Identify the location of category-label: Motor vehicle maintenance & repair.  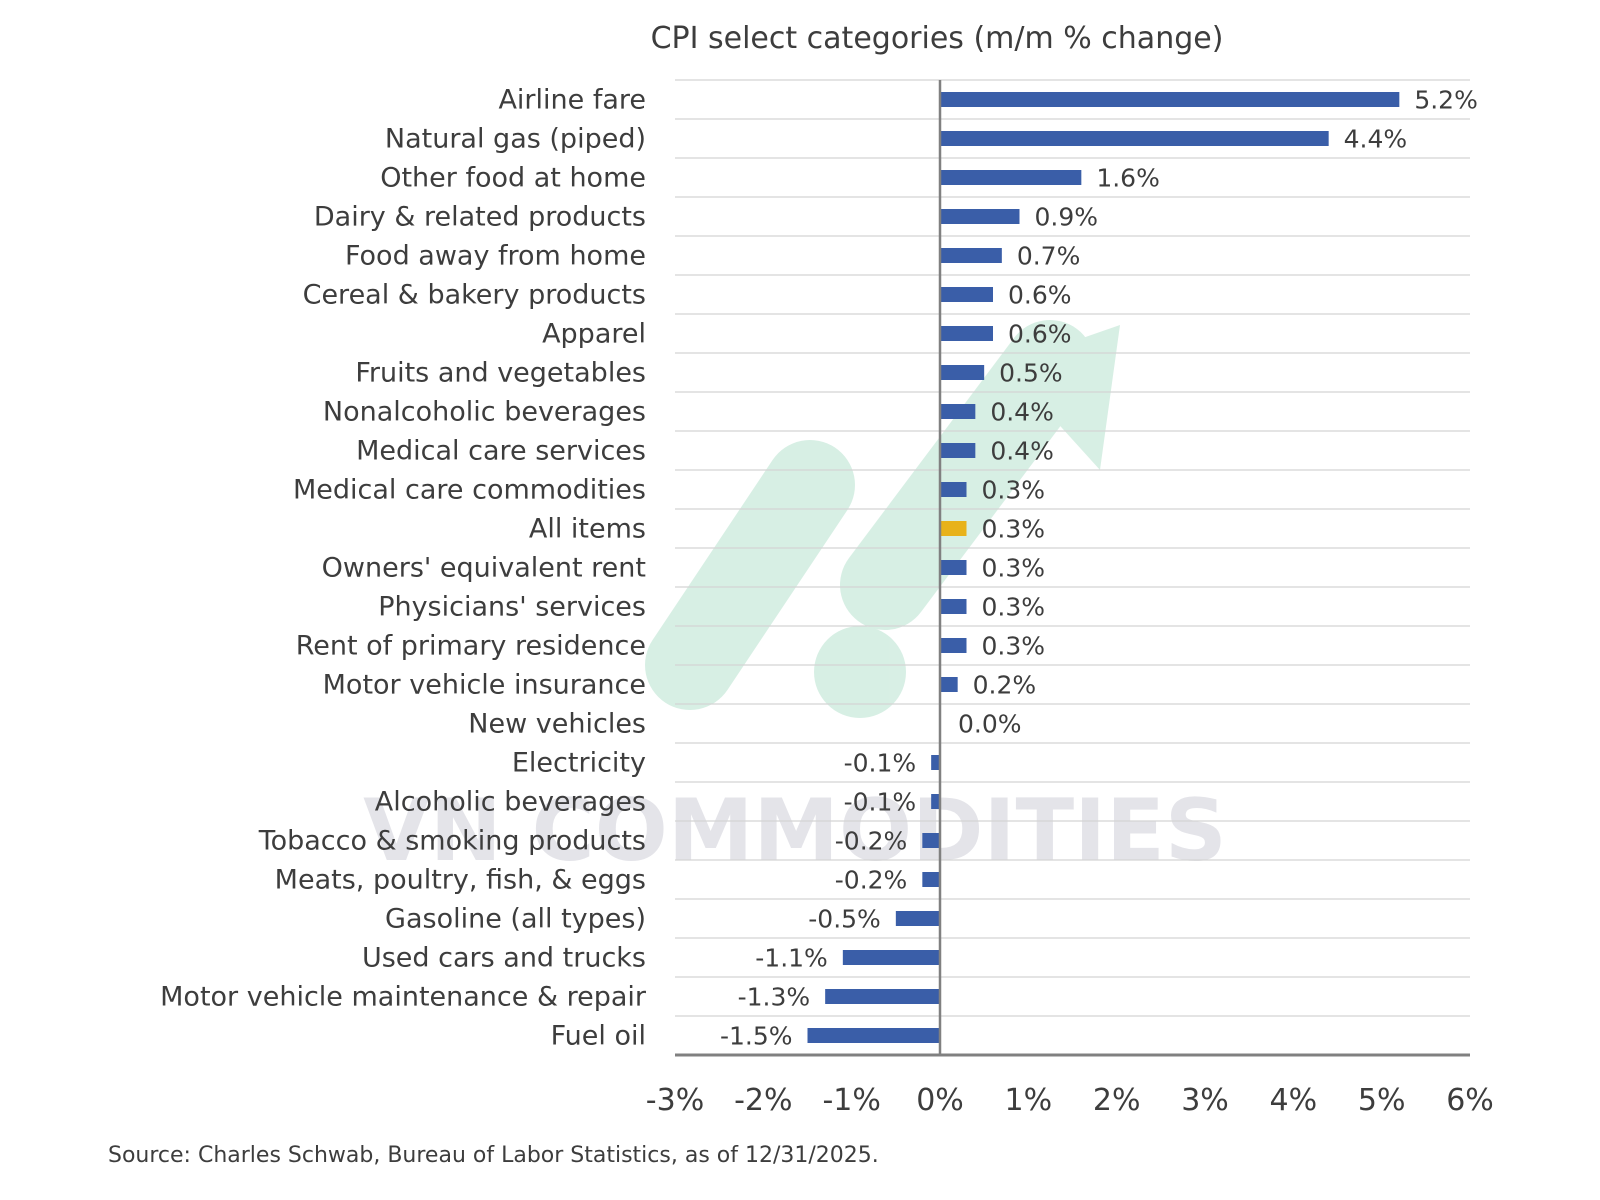
(403, 997).